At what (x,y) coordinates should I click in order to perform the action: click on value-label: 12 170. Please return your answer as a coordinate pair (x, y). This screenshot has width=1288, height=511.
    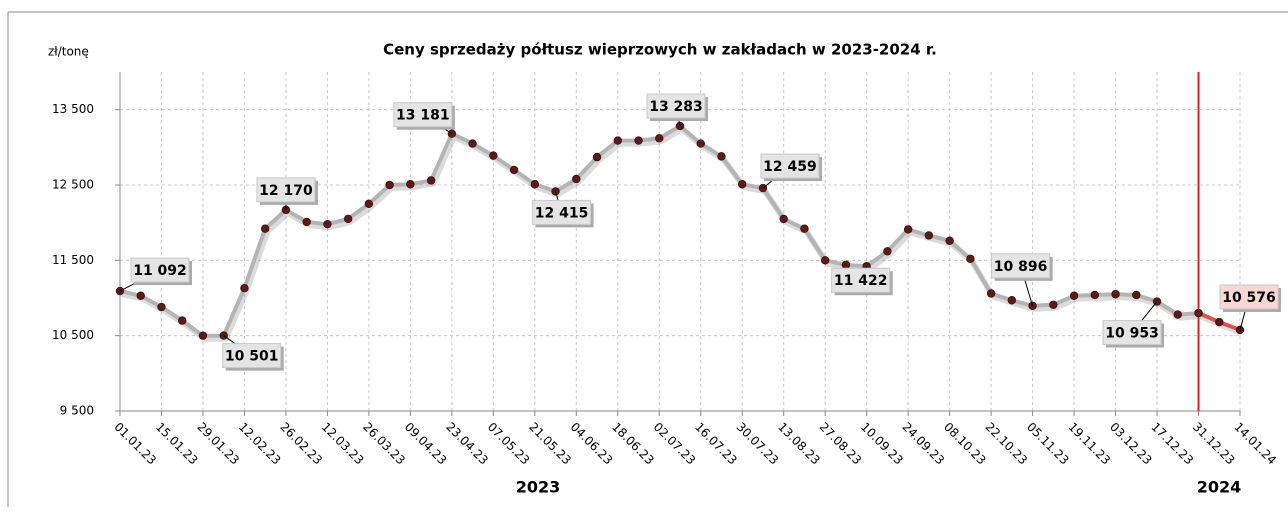
    Looking at the image, I should click on (286, 191).